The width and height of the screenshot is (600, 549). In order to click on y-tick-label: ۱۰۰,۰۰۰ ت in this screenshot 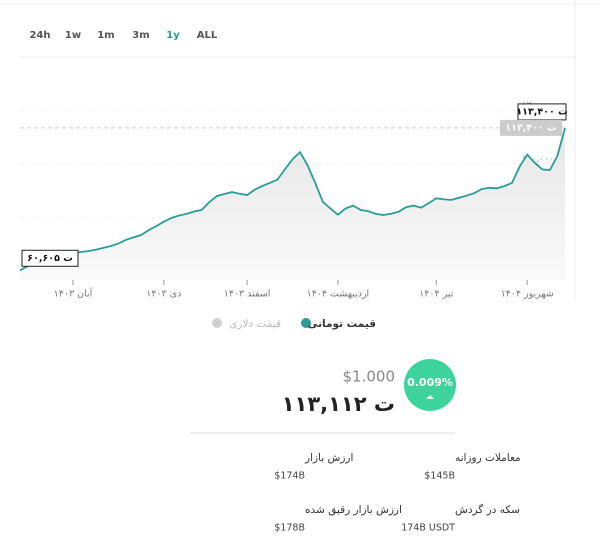, I will do `click(543, 160)`.